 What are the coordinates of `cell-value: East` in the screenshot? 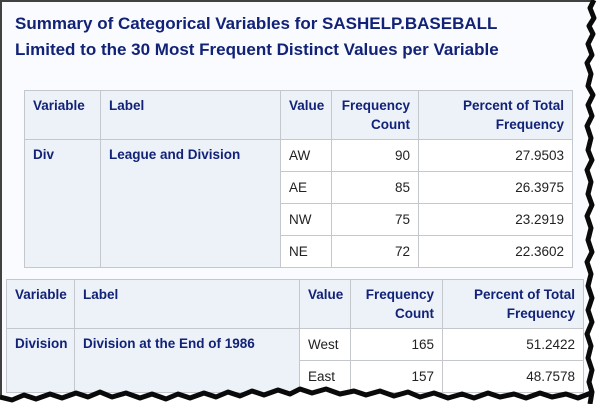 It's located at (325, 376).